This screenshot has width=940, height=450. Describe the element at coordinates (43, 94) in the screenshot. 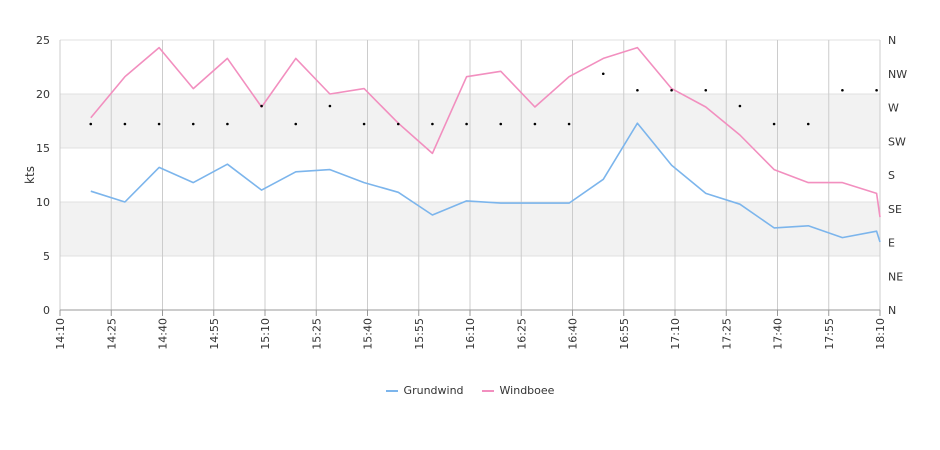

I see `y-tick-label-4: 20` at that location.